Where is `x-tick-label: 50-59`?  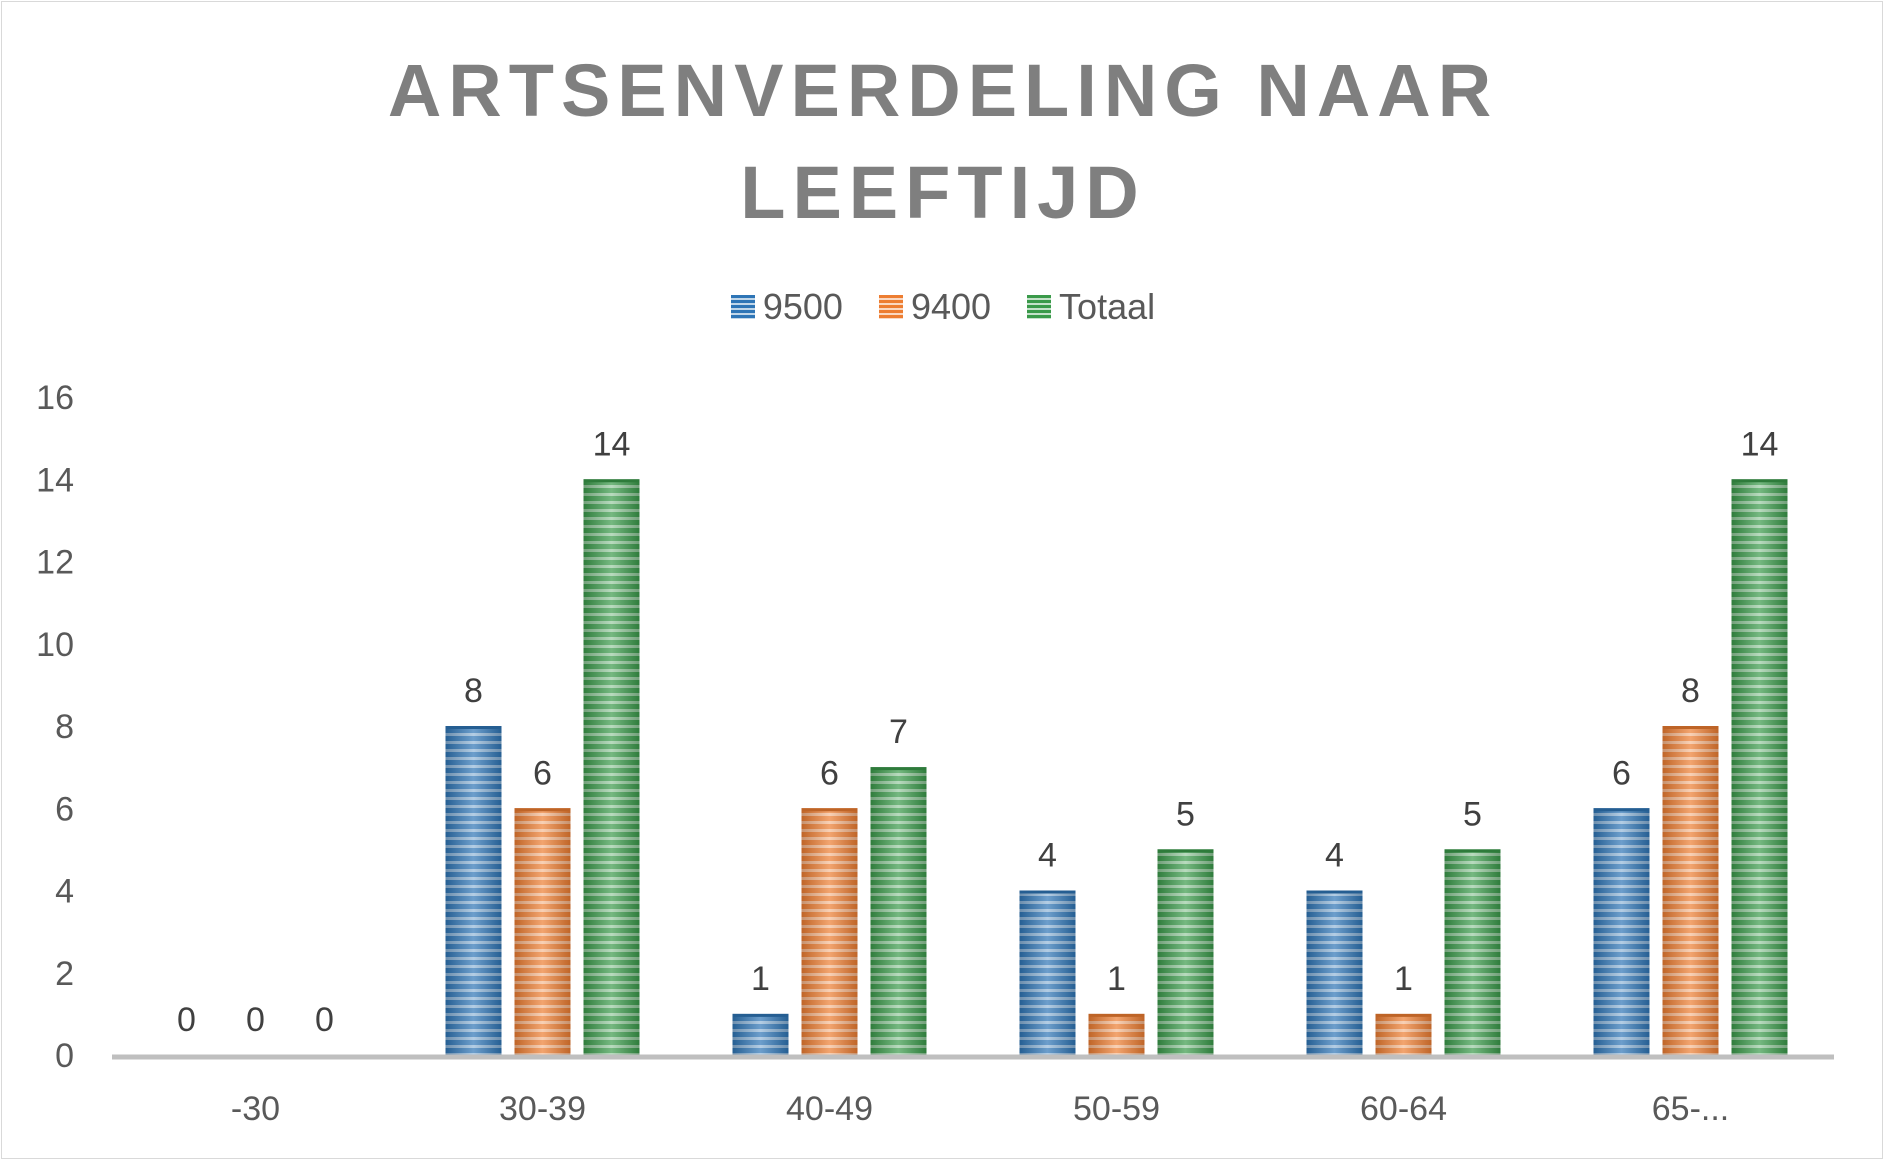
x-tick-label: 50-59 is located at coordinates (1116, 1109).